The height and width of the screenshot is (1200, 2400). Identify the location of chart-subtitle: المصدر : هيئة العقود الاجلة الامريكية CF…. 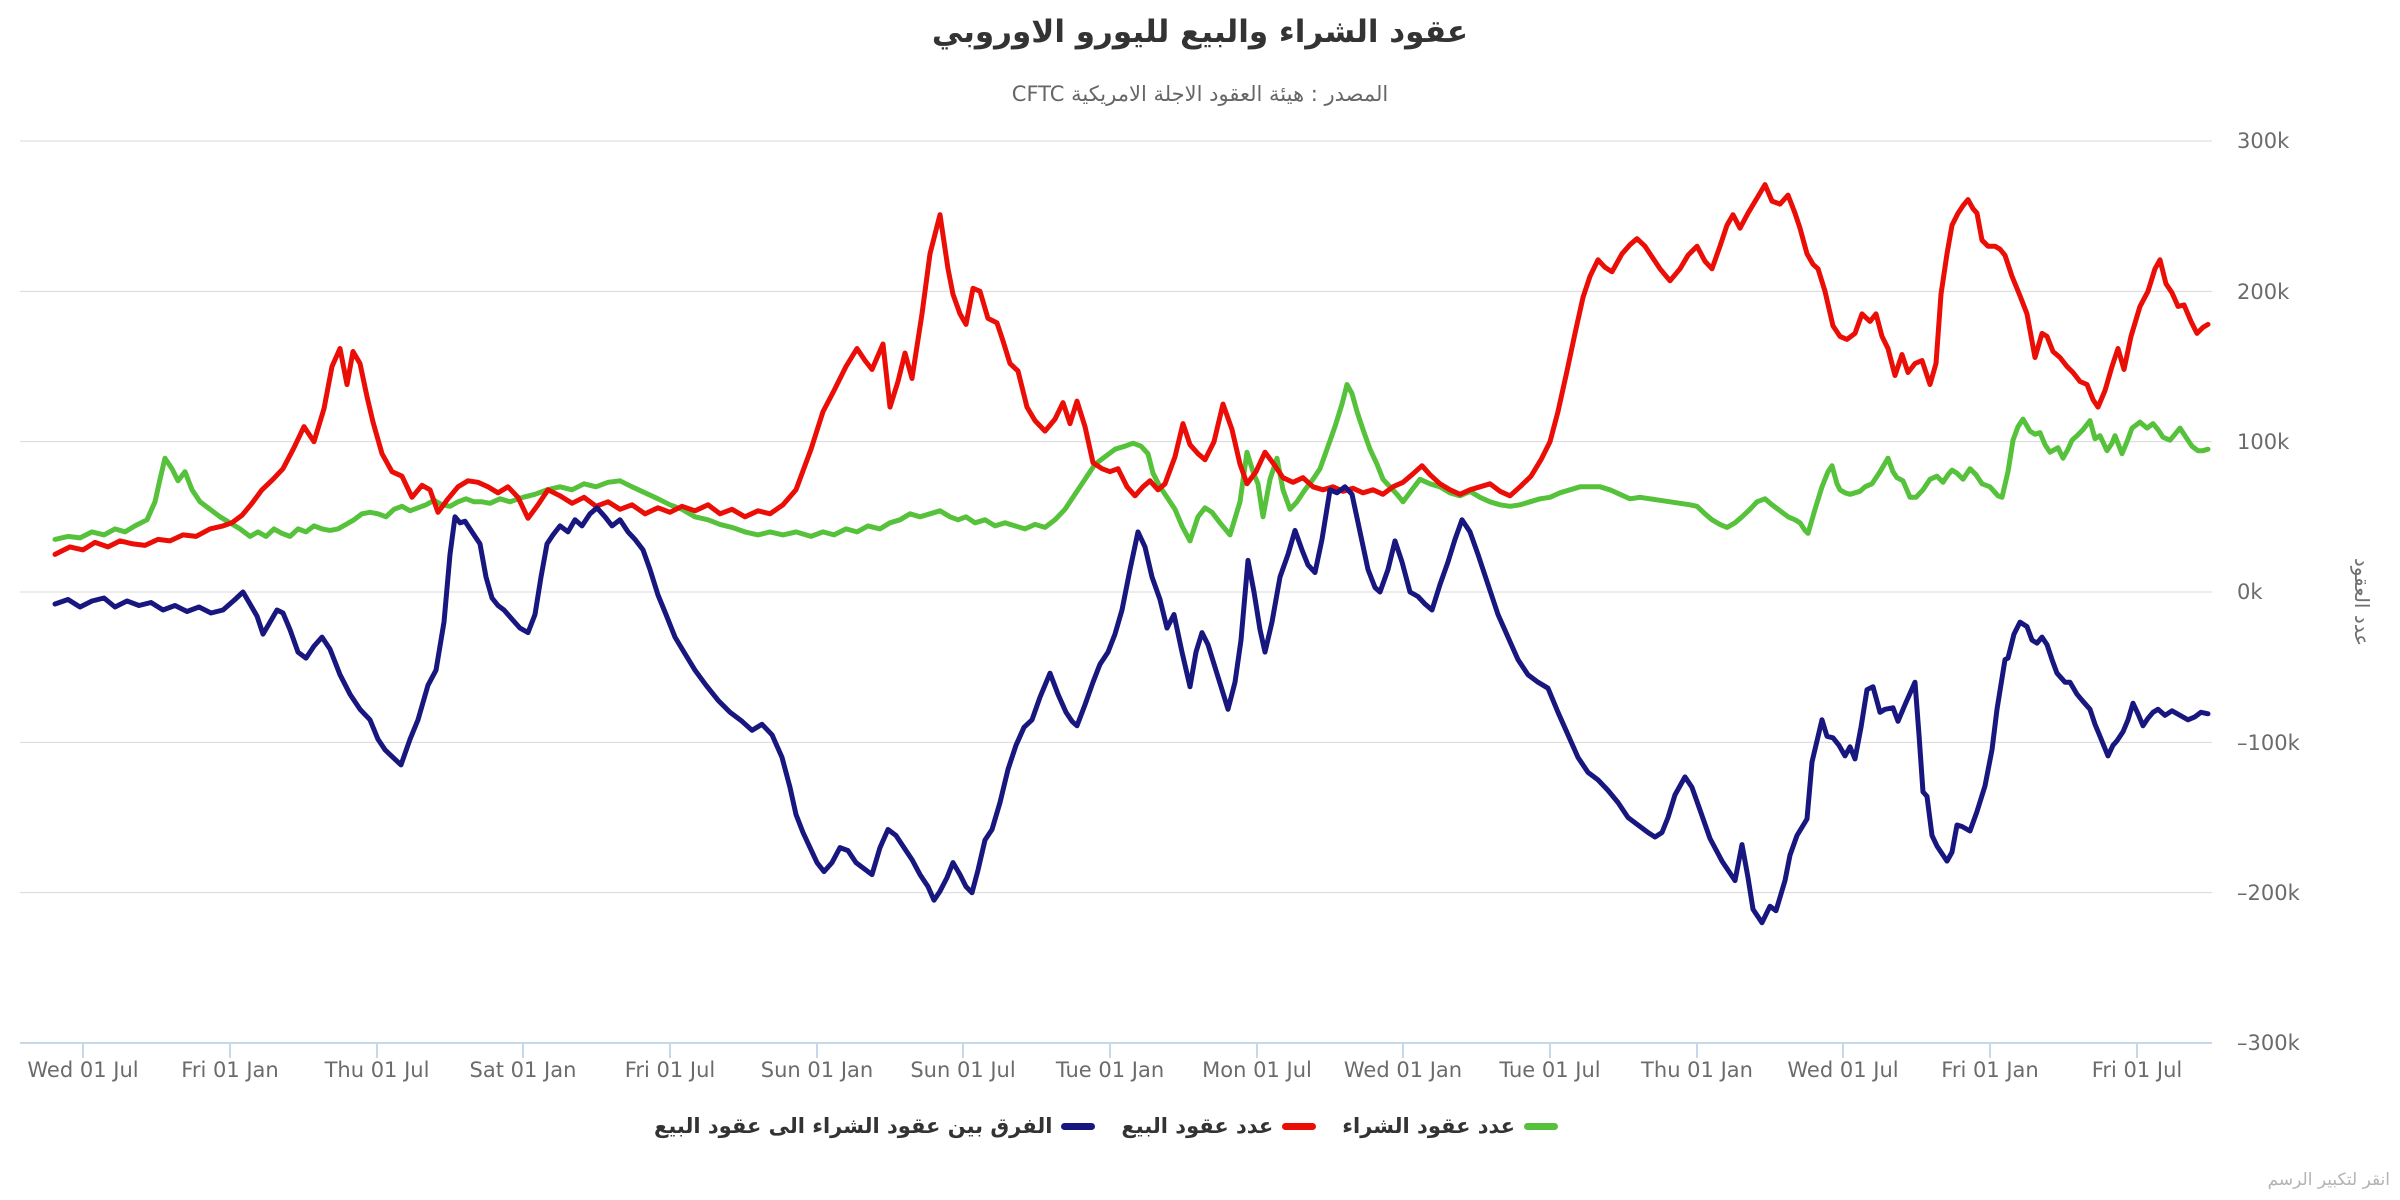
(1200, 94).